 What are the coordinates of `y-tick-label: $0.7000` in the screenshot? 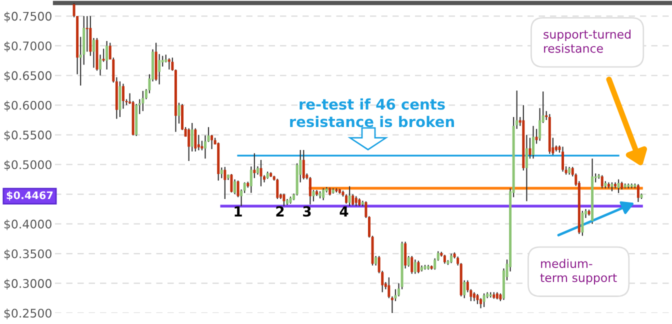 It's located at (28, 46).